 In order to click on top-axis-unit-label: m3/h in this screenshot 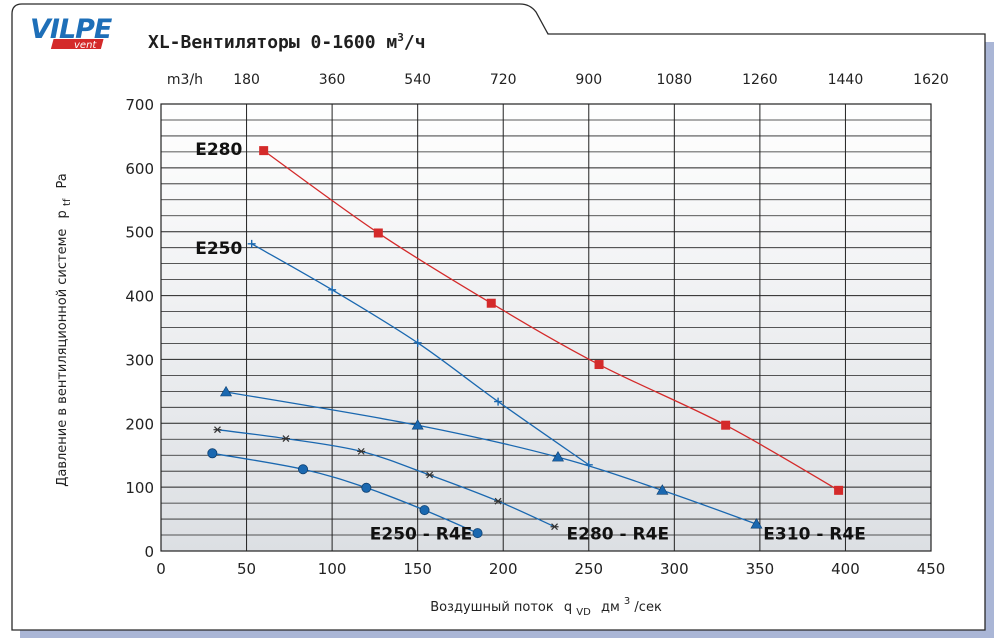, I will do `click(185, 80)`.